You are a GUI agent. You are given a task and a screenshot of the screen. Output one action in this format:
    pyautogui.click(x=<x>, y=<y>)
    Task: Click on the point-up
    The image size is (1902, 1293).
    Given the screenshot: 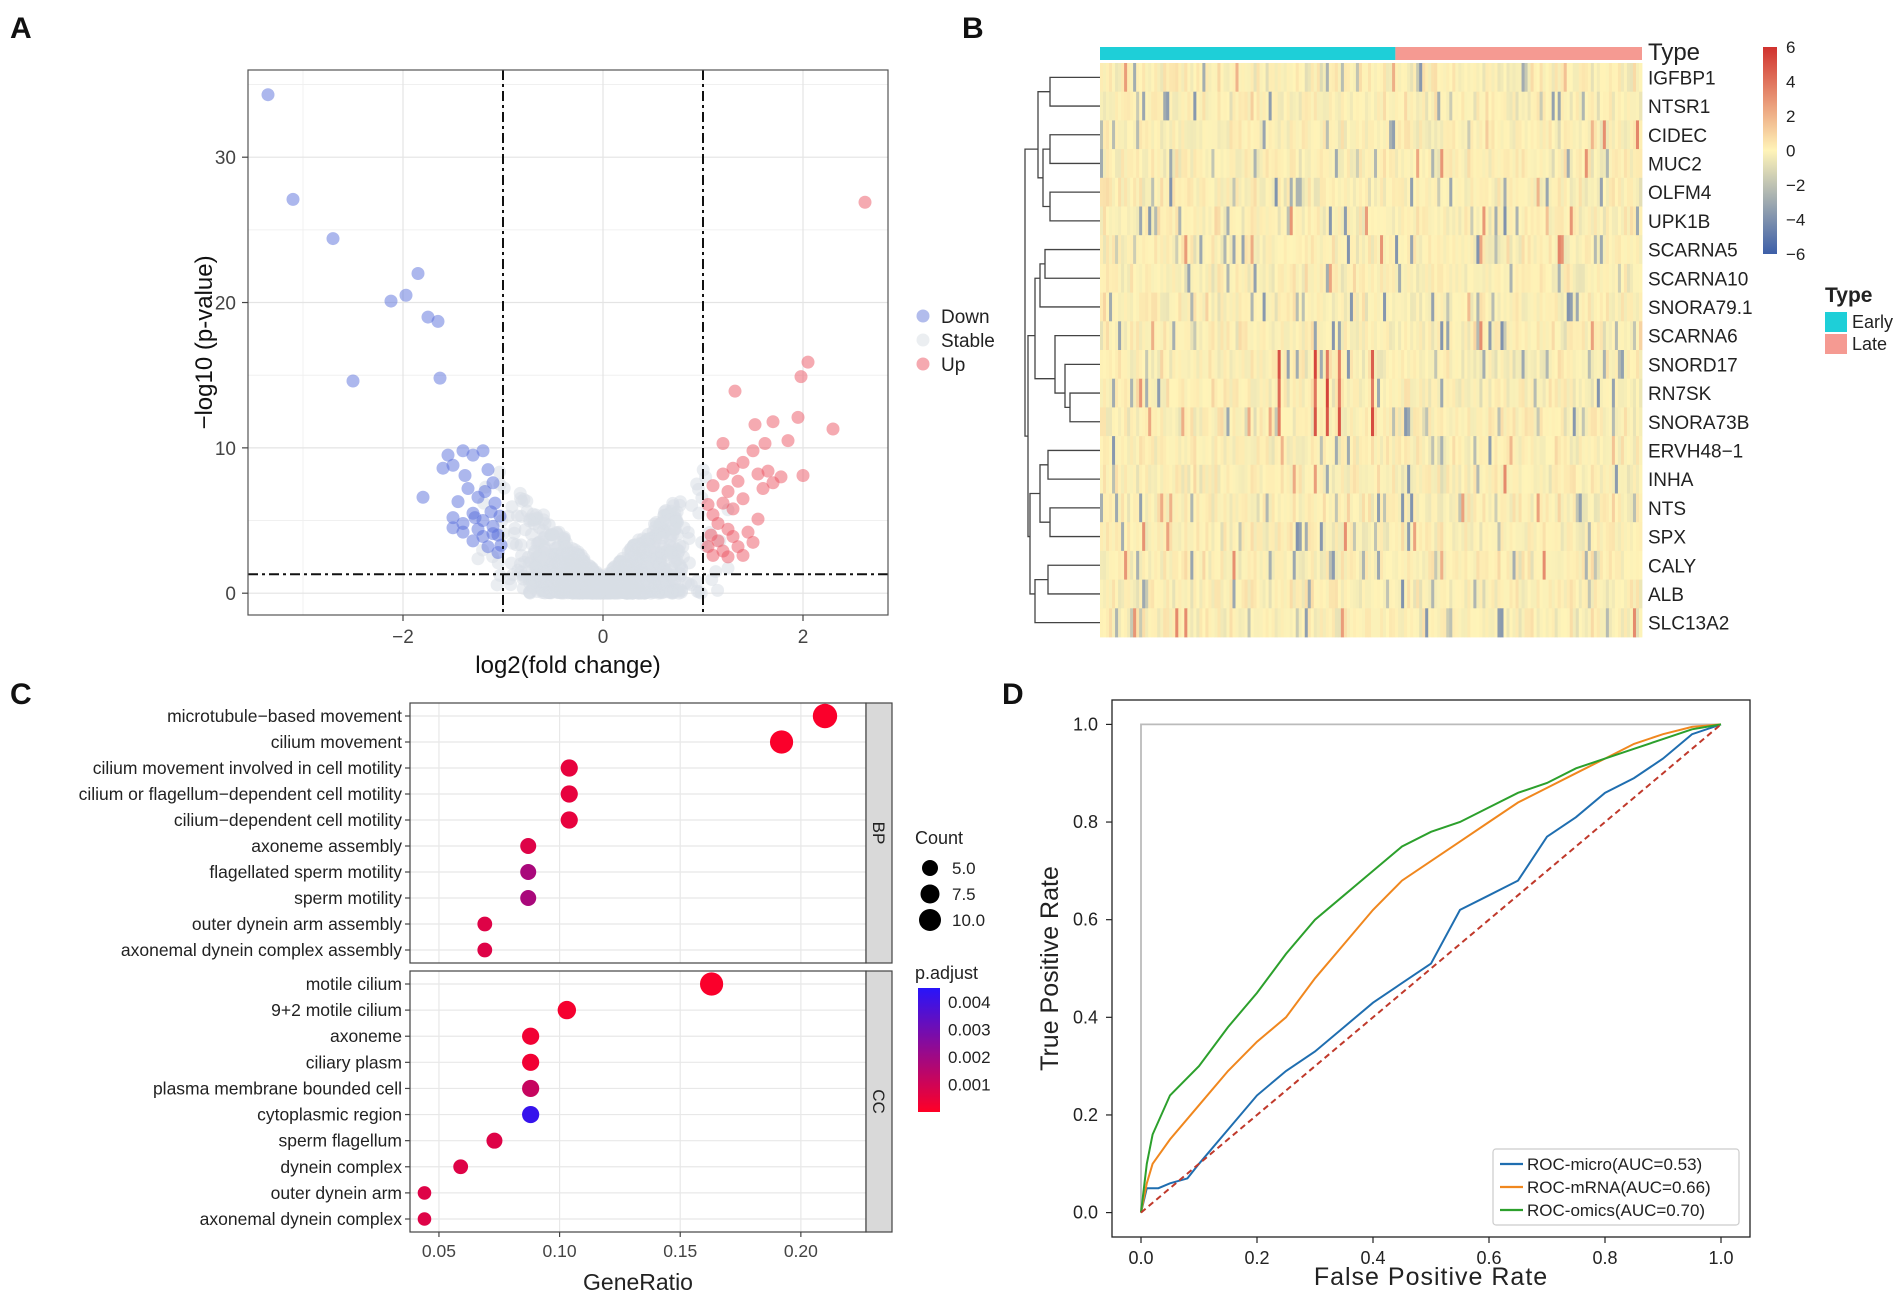 What is the action you would take?
    pyautogui.click(x=768, y=471)
    